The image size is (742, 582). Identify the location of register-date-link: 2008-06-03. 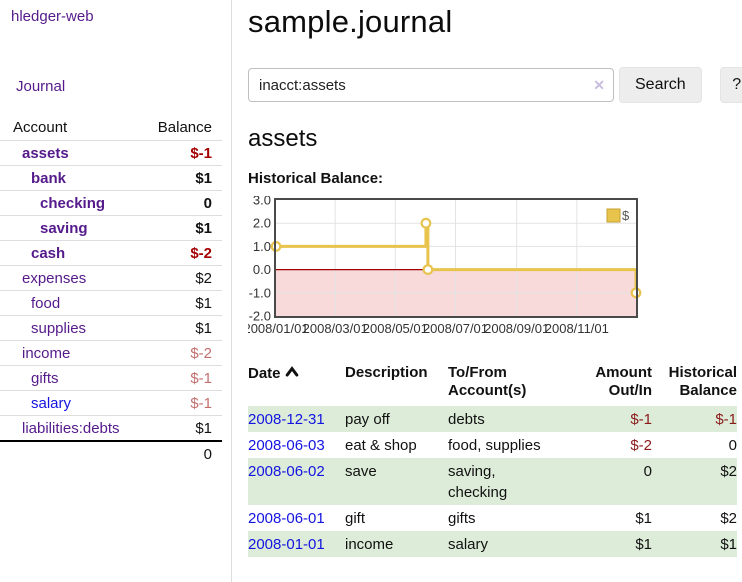
(286, 445).